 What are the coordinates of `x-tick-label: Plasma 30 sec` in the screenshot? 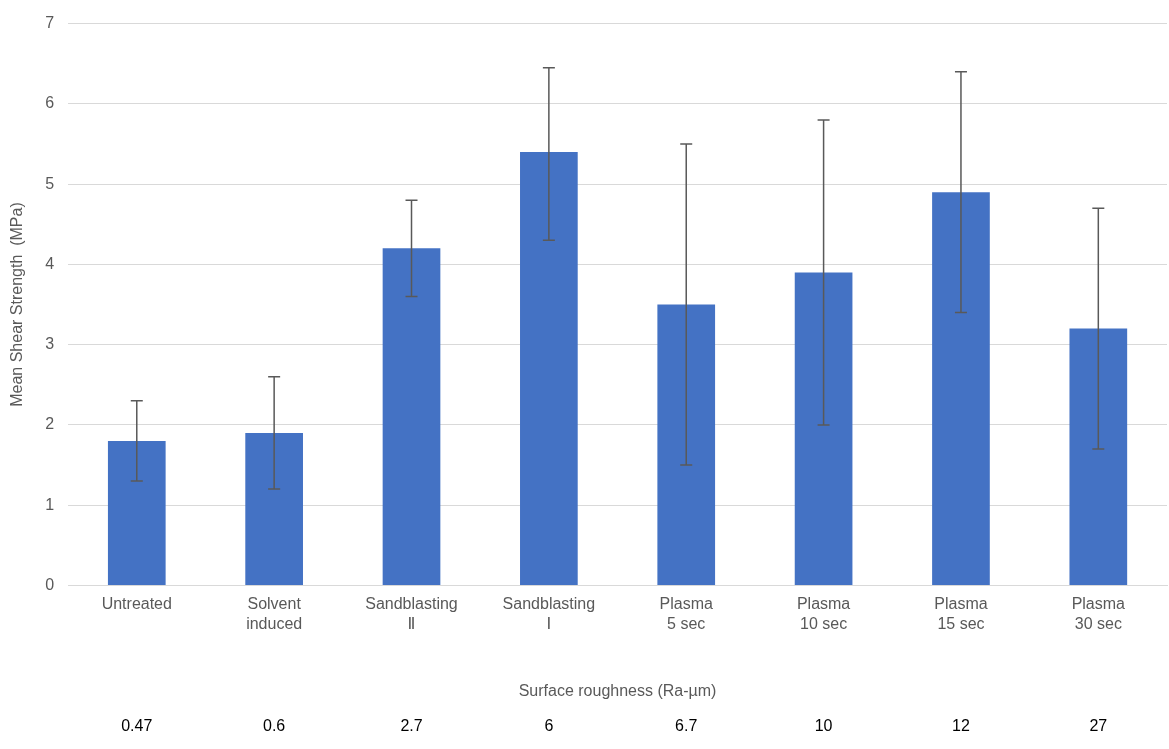 It's located at (1098, 613).